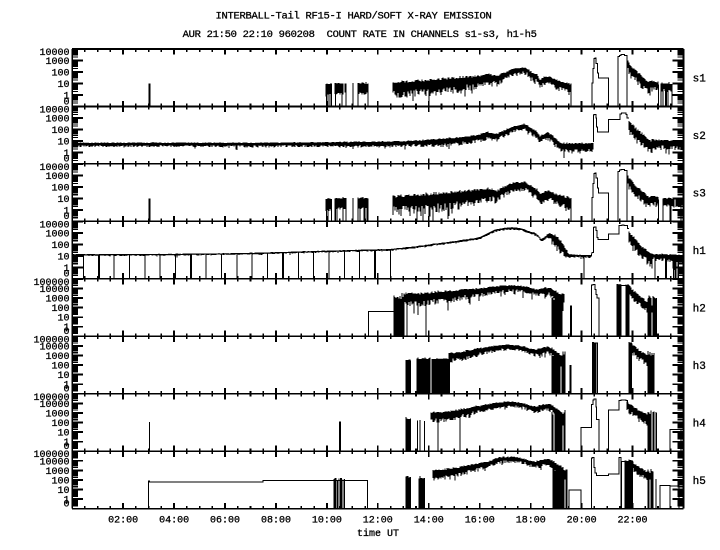  I want to click on svg-text: s3, so click(699, 195).